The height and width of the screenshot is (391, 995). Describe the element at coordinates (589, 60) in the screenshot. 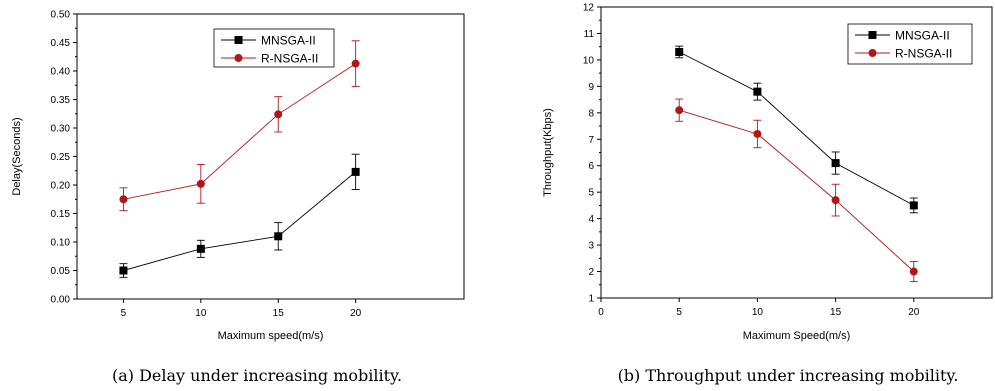

I see `throughput-ytick-label: 10` at that location.